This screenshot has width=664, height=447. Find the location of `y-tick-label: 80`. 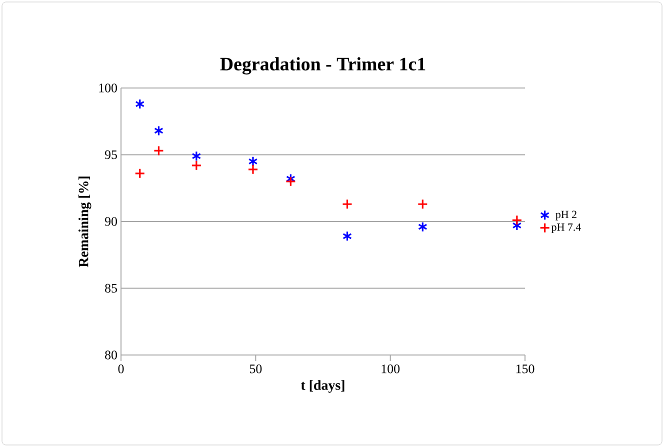

y-tick-label: 80 is located at coordinates (111, 355).